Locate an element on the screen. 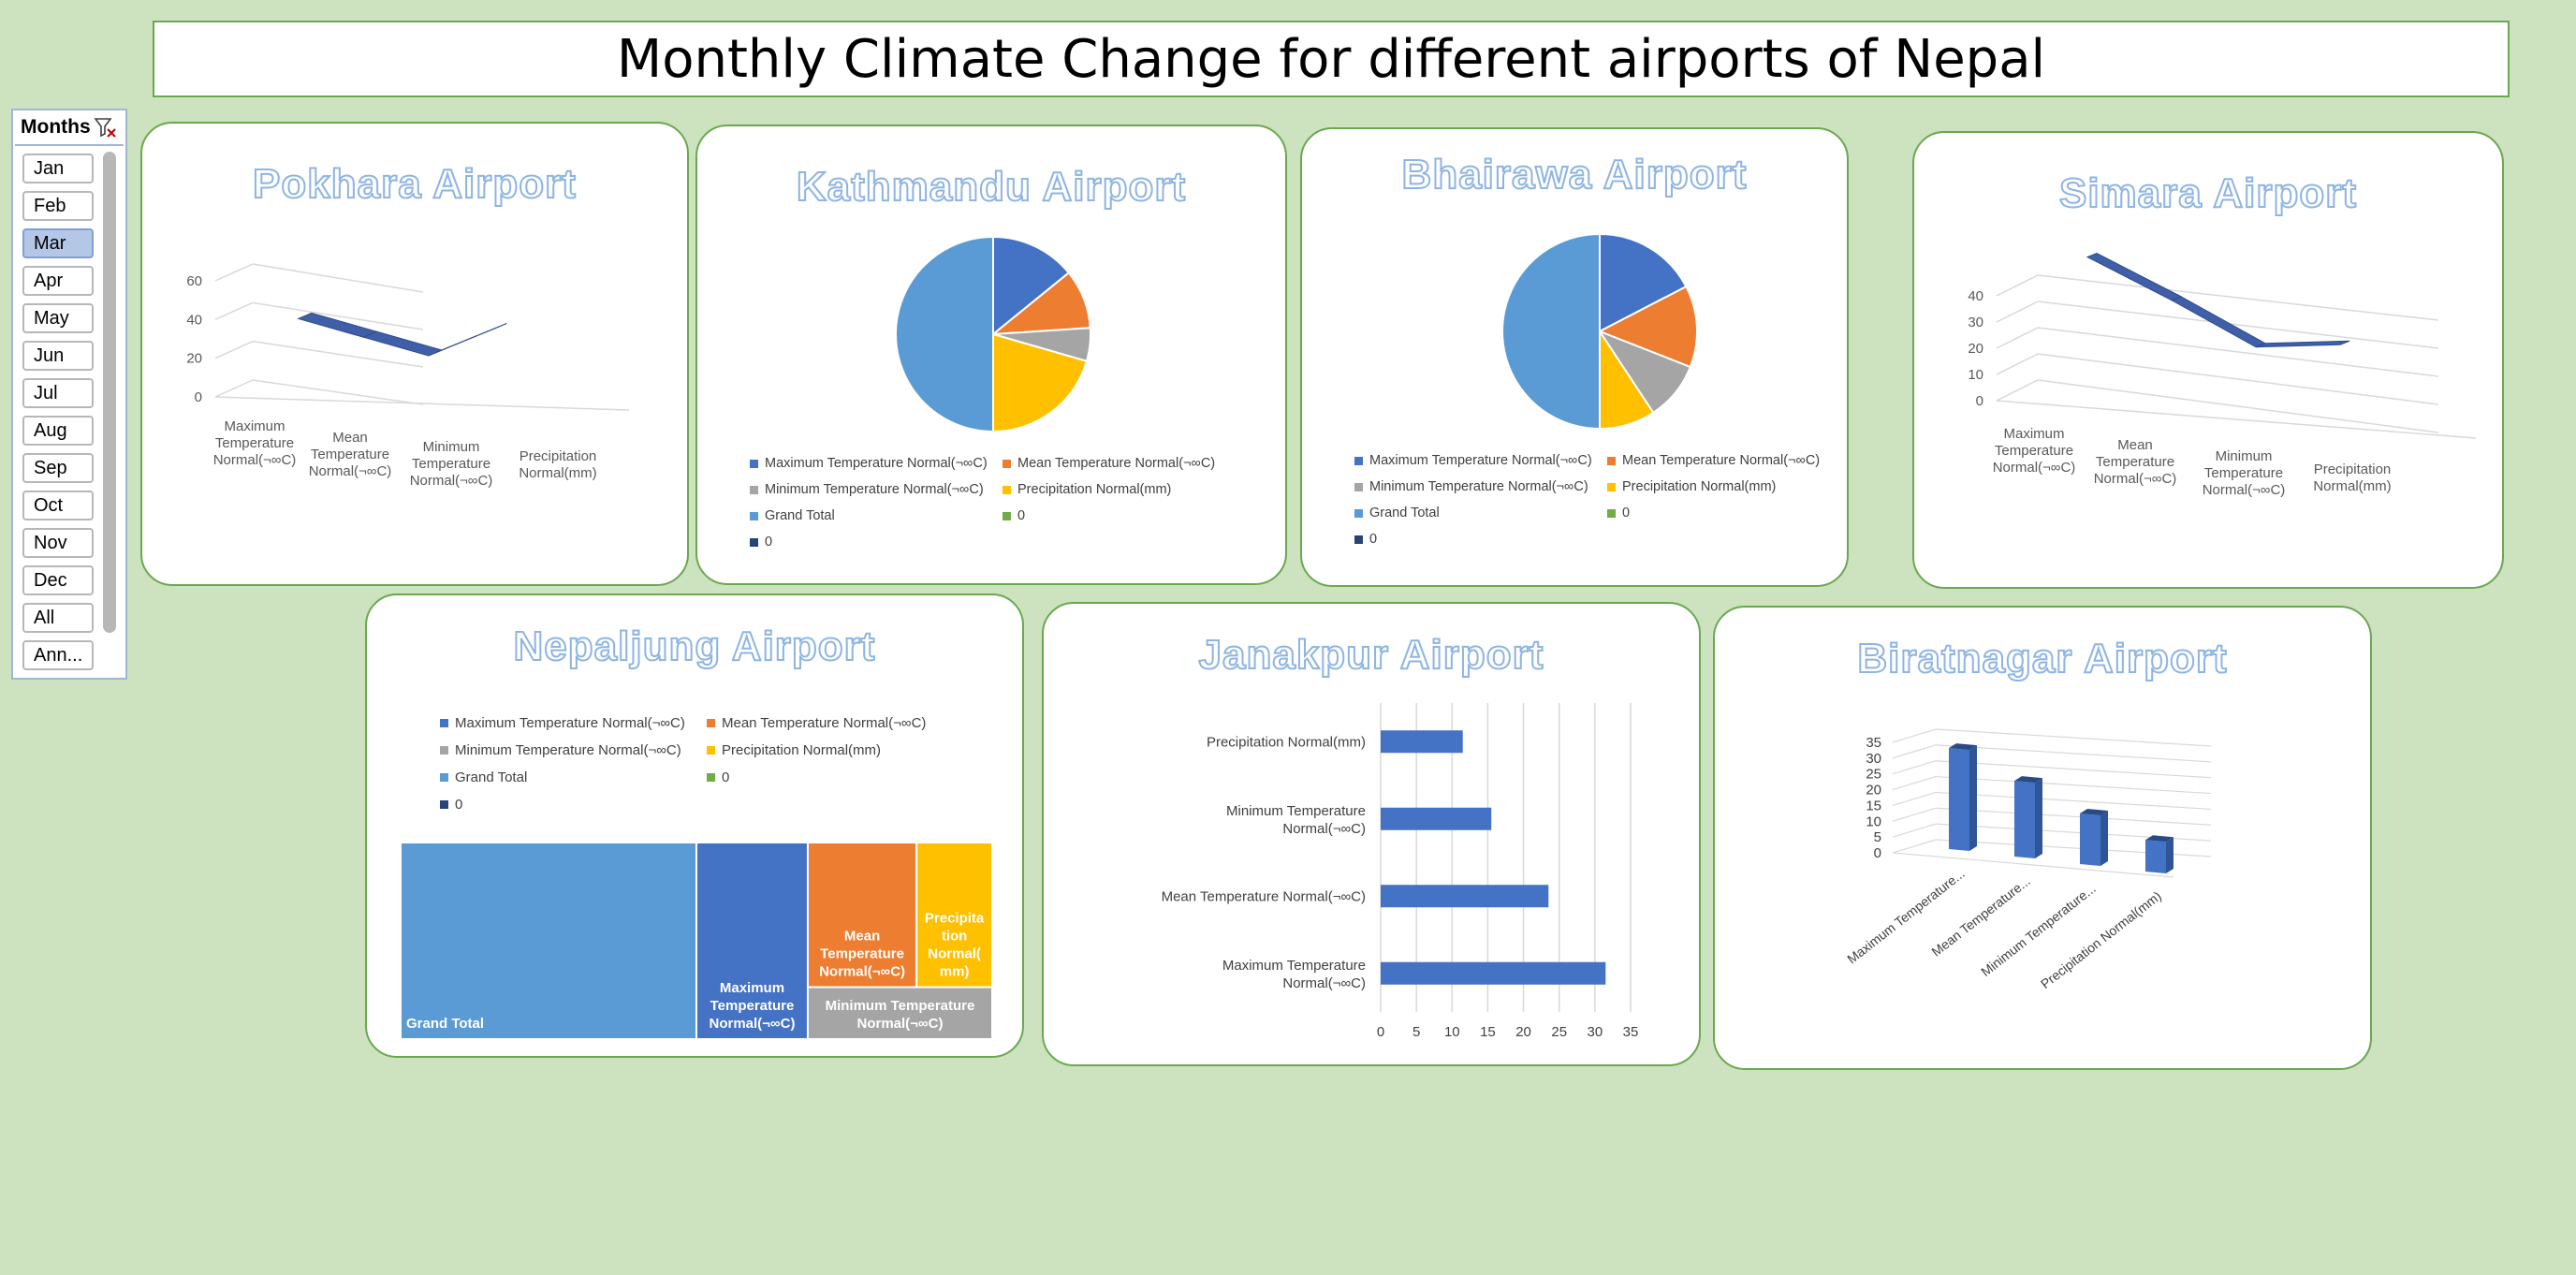 Image resolution: width=2576 pixels, height=1275 pixels. y-category-label: Normal(¬∞C) is located at coordinates (1324, 983).